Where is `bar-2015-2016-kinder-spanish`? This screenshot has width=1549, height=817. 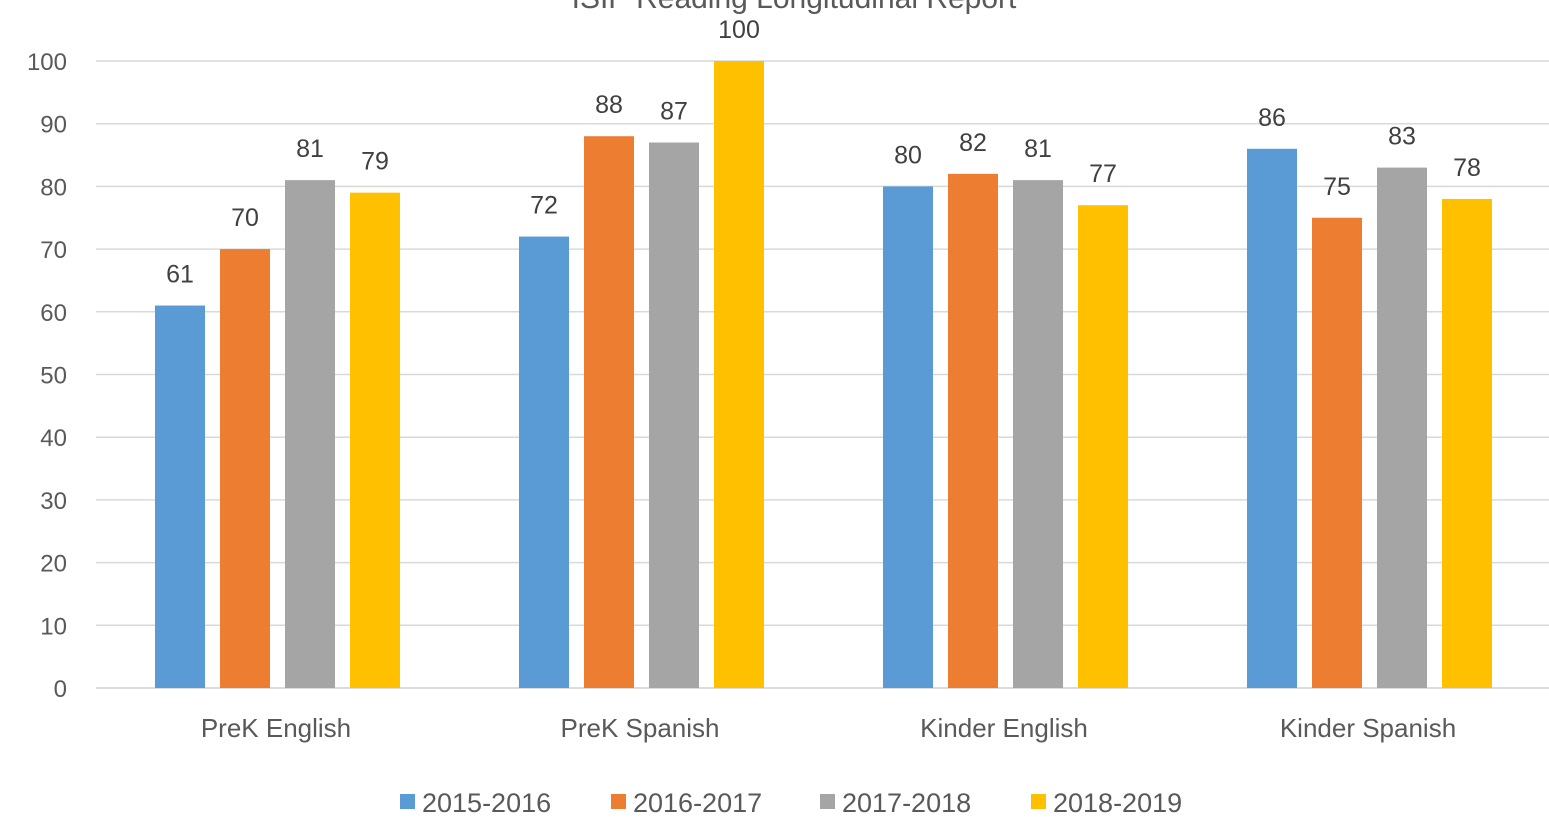 bar-2015-2016-kinder-spanish is located at coordinates (1272, 418).